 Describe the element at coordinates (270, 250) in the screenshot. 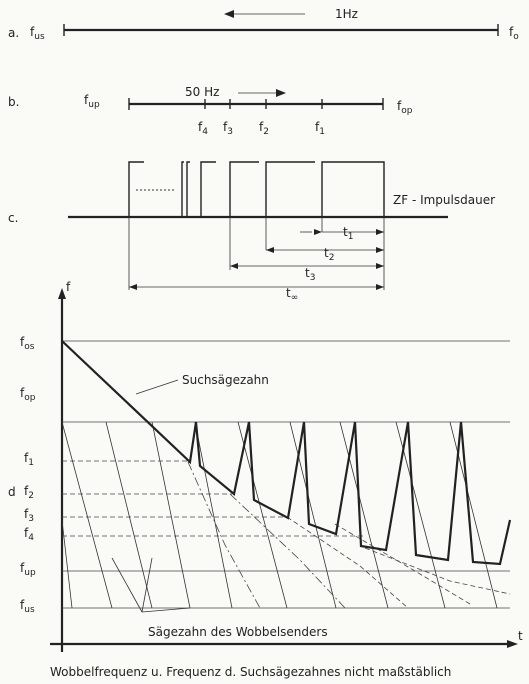

I see `c-dur-t2-head-l` at that location.